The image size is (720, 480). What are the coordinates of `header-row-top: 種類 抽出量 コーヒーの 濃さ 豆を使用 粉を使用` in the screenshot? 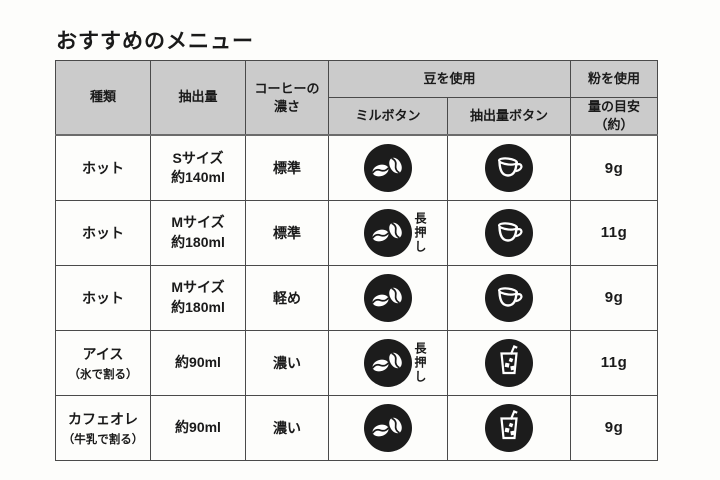 It's located at (357, 98).